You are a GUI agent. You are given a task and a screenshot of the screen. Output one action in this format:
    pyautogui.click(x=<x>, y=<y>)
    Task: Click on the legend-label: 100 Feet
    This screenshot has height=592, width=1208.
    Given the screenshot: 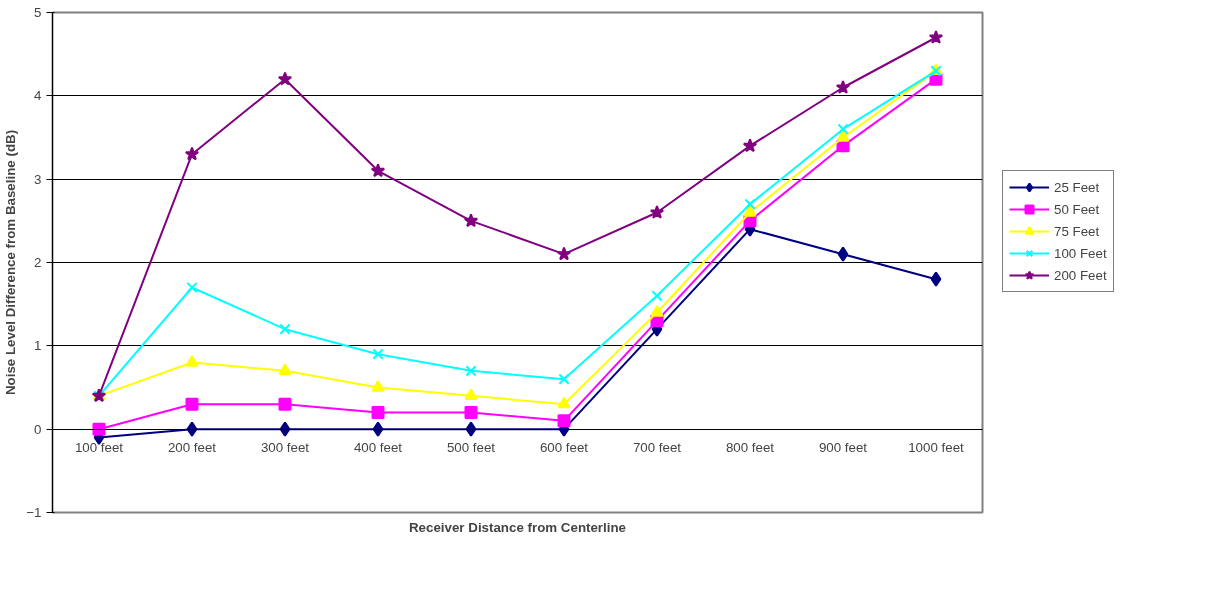 What is the action you would take?
    pyautogui.click(x=1080, y=253)
    